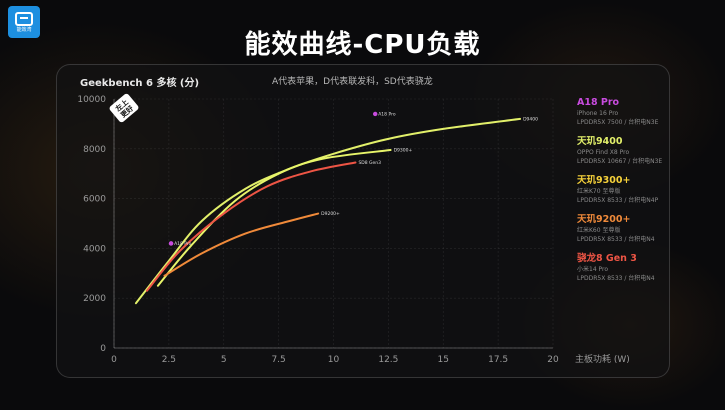  What do you see at coordinates (171, 243) in the screenshot?
I see `data-point-a18-pro-low` at bounding box center [171, 243].